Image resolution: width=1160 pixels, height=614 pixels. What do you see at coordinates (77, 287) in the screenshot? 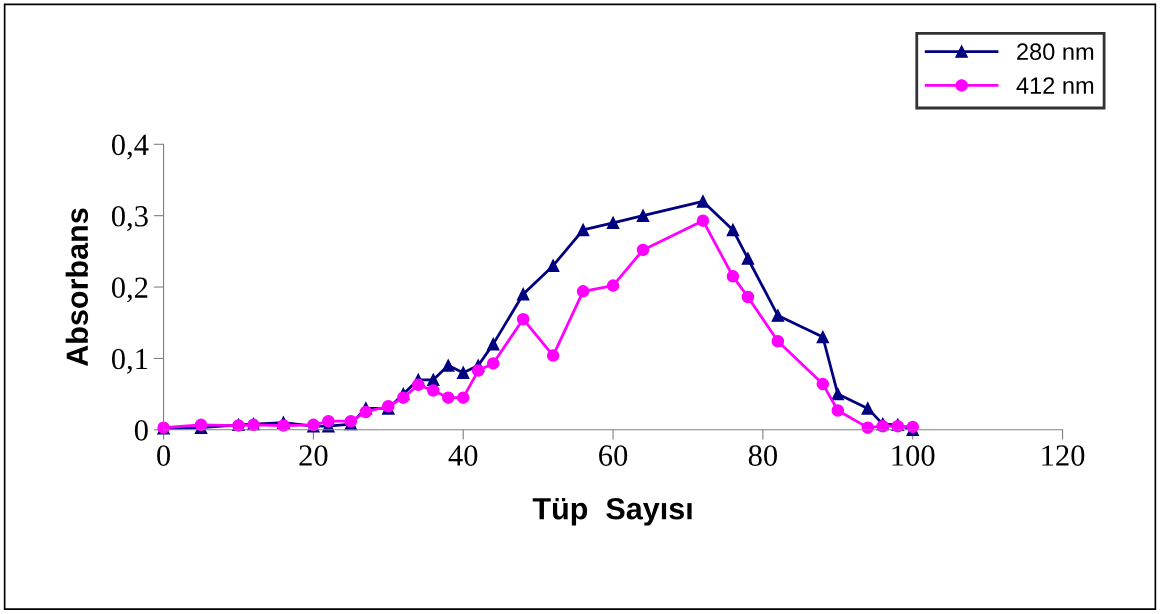
I see `y-axis-title: Absorbans` at bounding box center [77, 287].